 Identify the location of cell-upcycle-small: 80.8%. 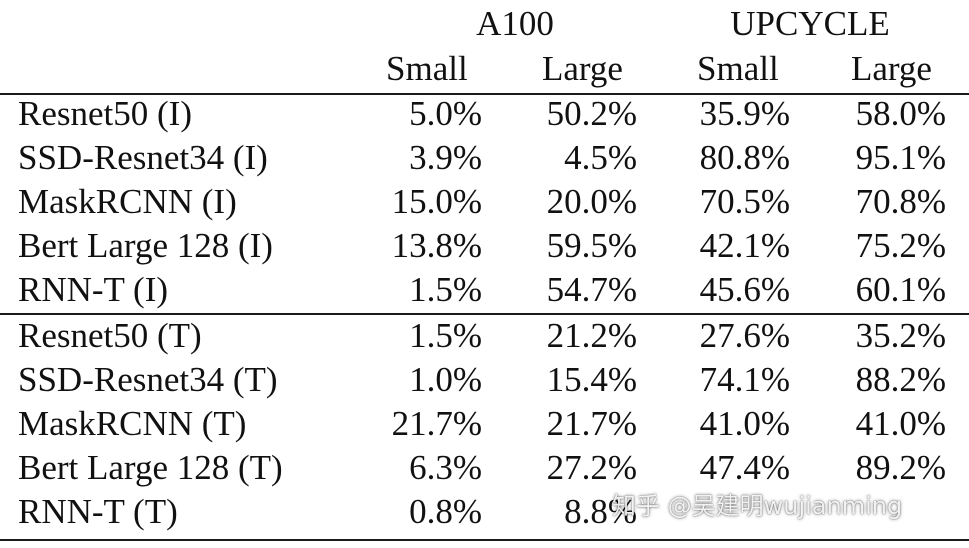
(744, 157).